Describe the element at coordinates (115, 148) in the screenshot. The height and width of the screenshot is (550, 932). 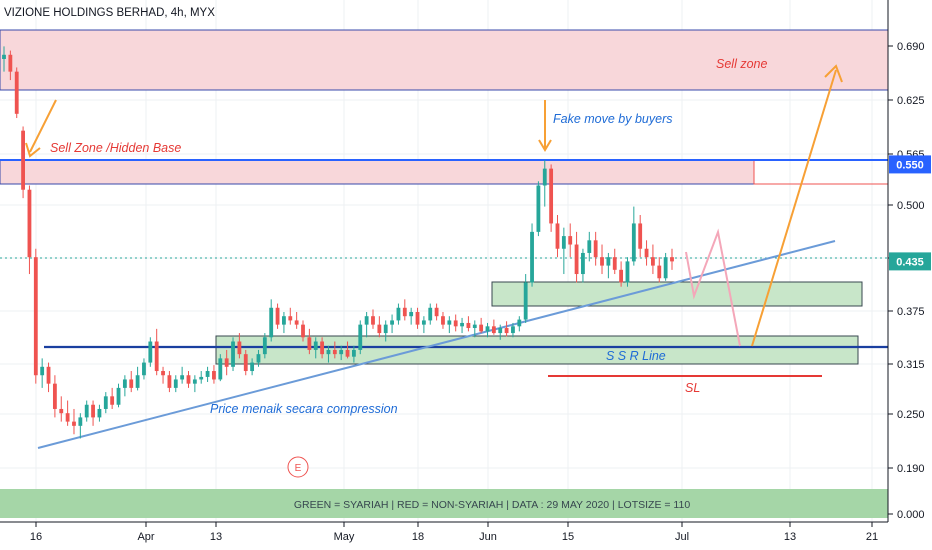
I see `hidden-base-label: Sell Zone /Hidden Base` at that location.